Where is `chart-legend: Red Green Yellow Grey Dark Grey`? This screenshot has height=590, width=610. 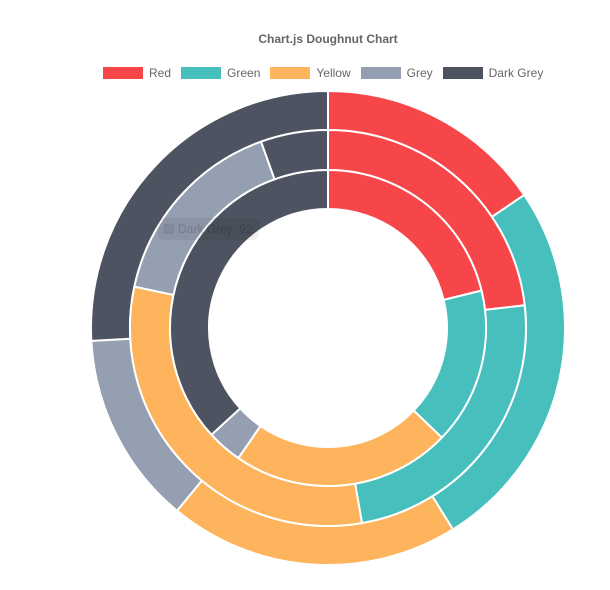 chart-legend: Red Green Yellow Grey Dark Grey is located at coordinates (328, 73).